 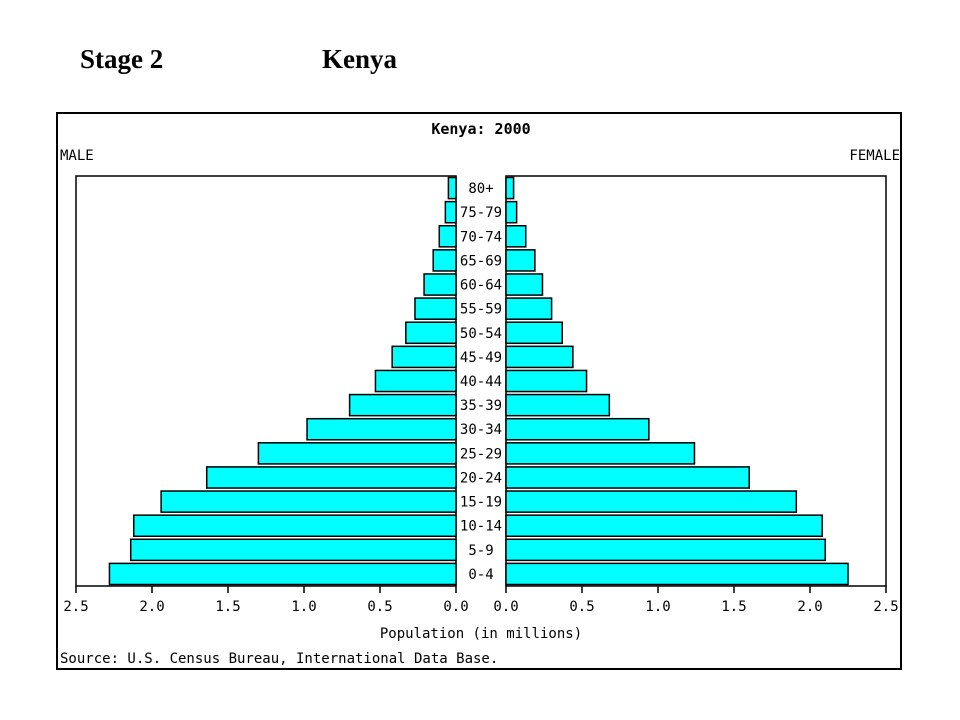 What do you see at coordinates (480, 189) in the screenshot?
I see `age-group-label: 80+` at bounding box center [480, 189].